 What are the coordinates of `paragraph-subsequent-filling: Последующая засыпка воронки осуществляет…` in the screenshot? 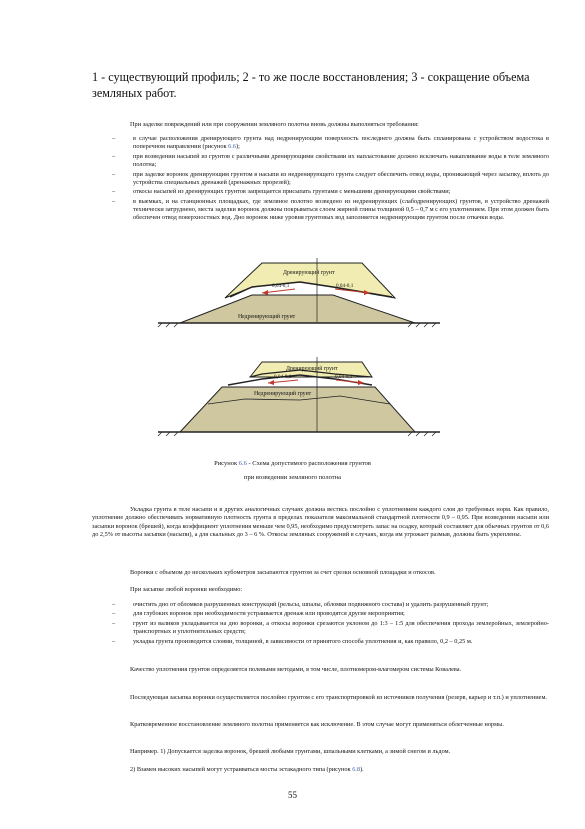 It's located at (339, 697).